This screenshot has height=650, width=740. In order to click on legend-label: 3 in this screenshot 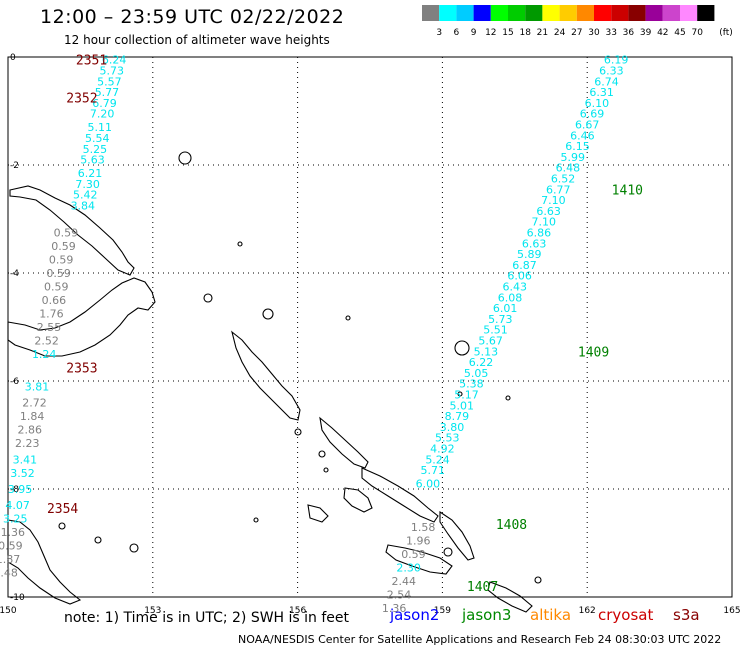, I will do `click(439, 33)`.